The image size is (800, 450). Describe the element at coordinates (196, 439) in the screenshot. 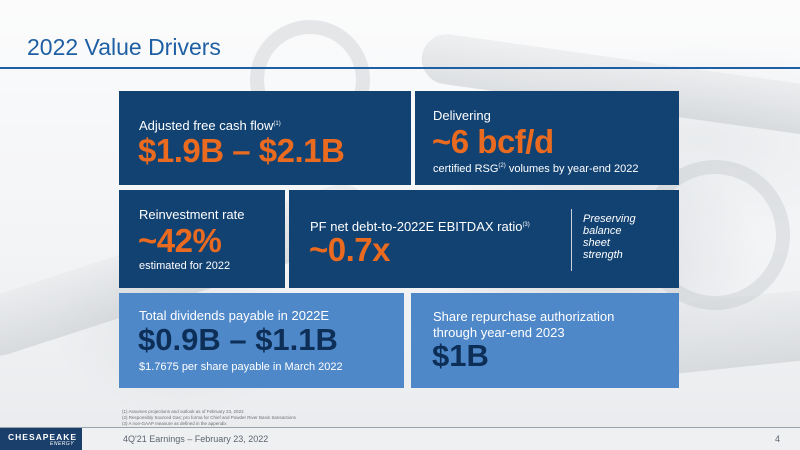

I see `footer-text: 4Q'21 Earnings – February 23, 2022` at that location.